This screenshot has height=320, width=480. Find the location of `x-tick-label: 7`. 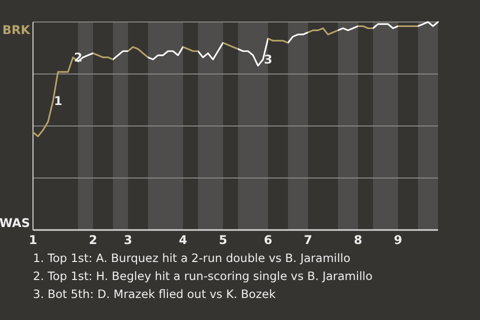

x-tick-label: 7 is located at coordinates (308, 240).